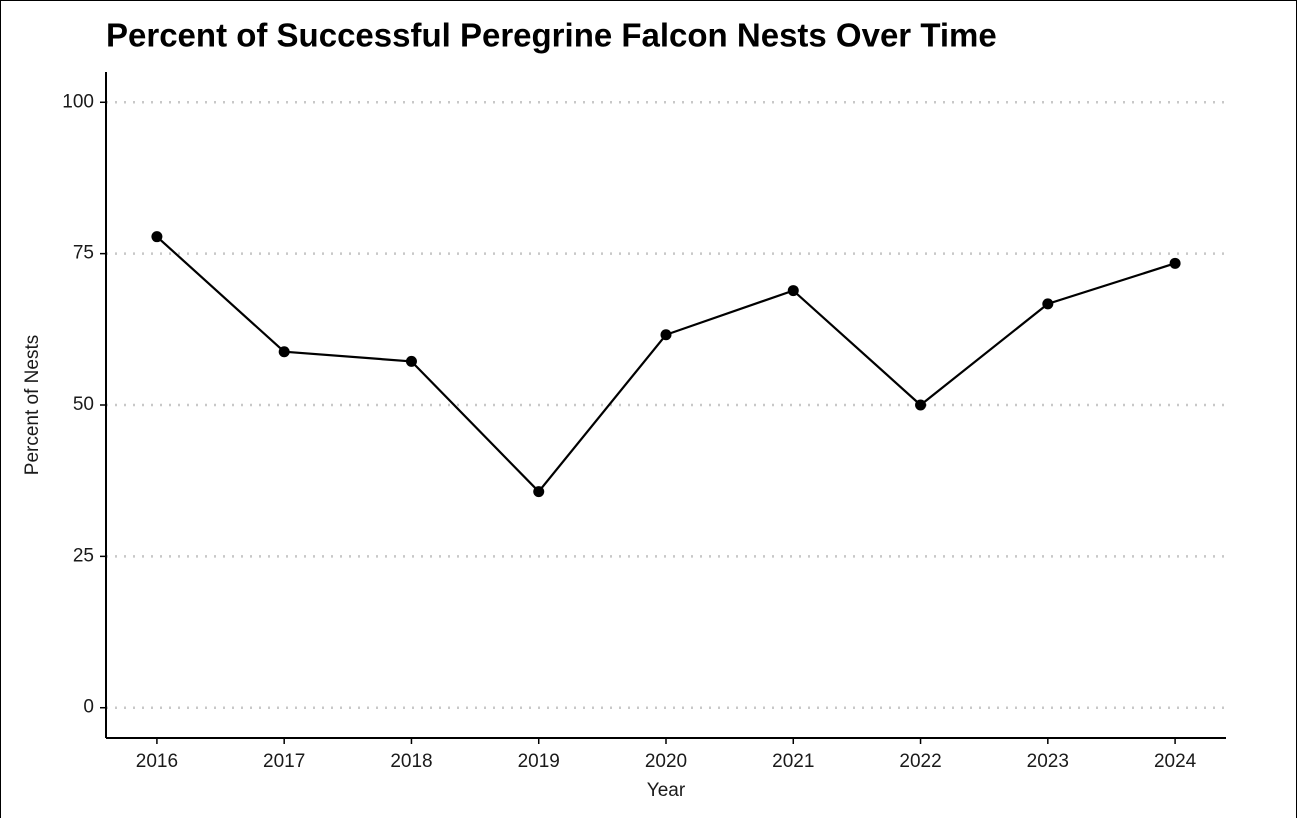  Describe the element at coordinates (78, 101) in the screenshot. I see `y-tick-label: 100` at that location.